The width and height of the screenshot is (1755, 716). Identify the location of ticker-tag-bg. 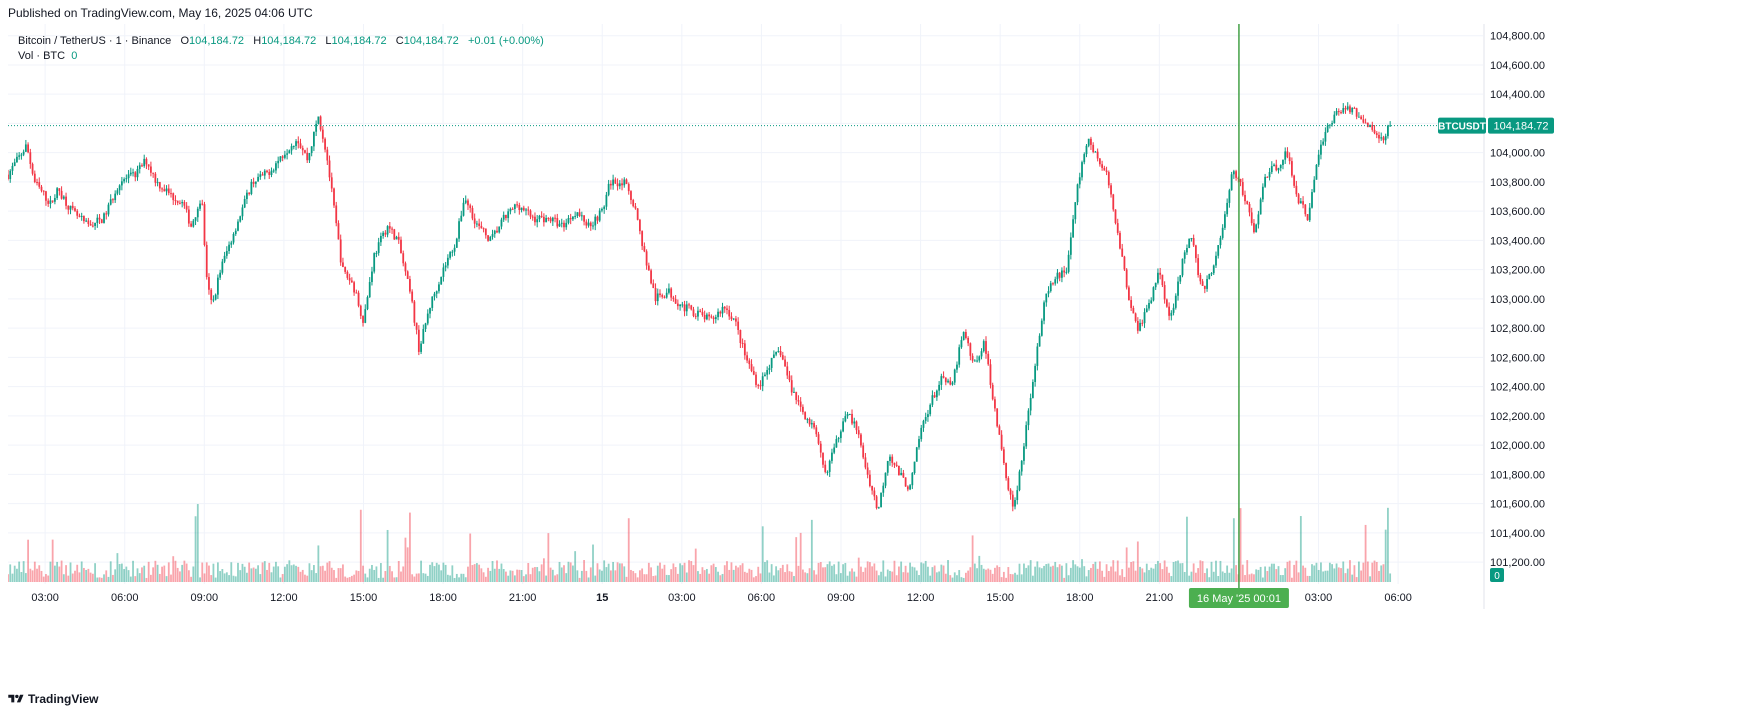
(1462, 125).